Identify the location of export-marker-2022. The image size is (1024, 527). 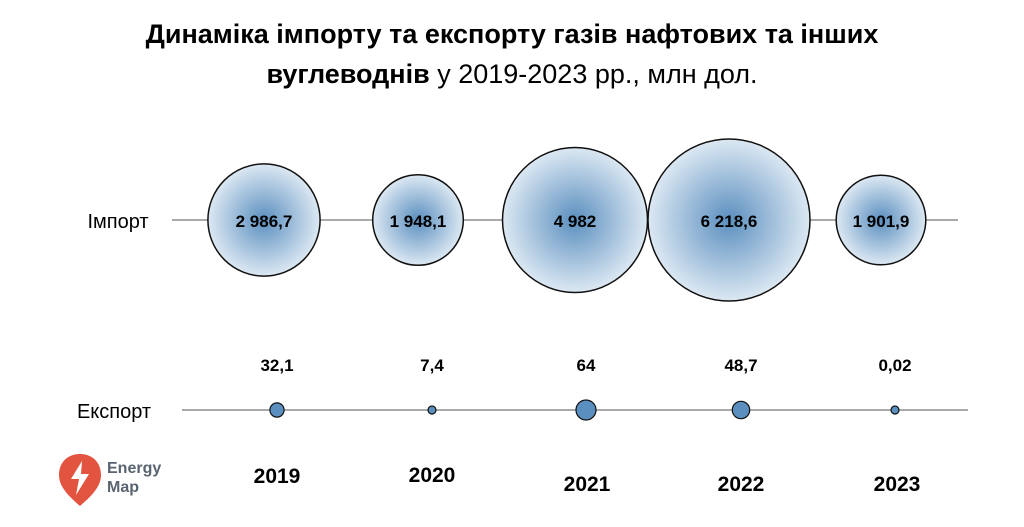
(741, 410).